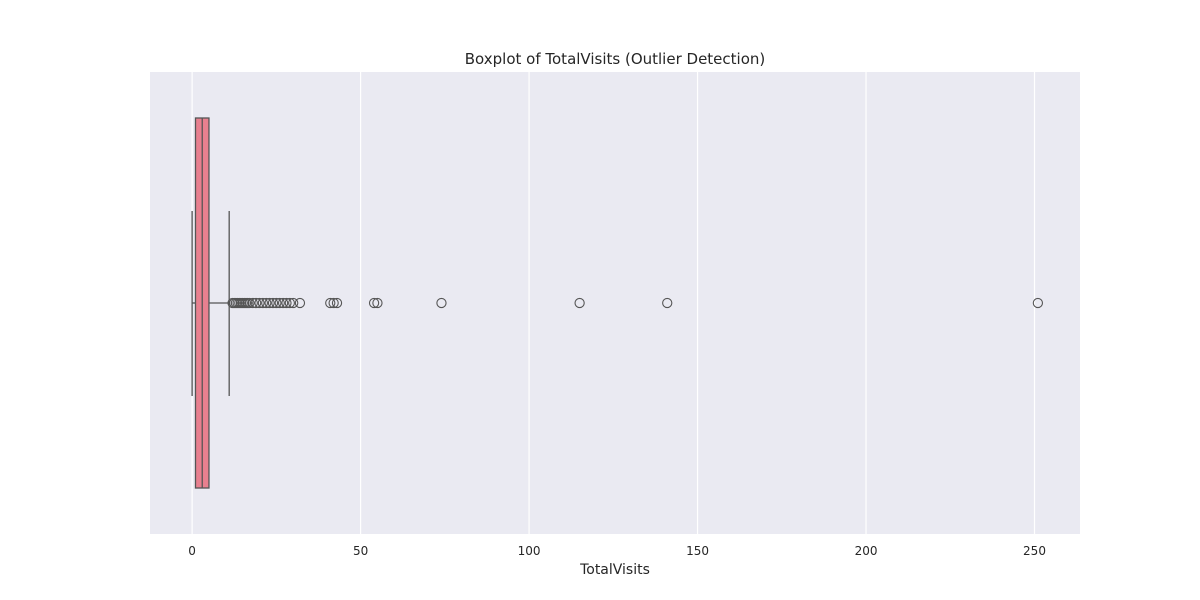 The image size is (1200, 600). Describe the element at coordinates (529, 551) in the screenshot. I see `x-tick-label: 100` at that location.